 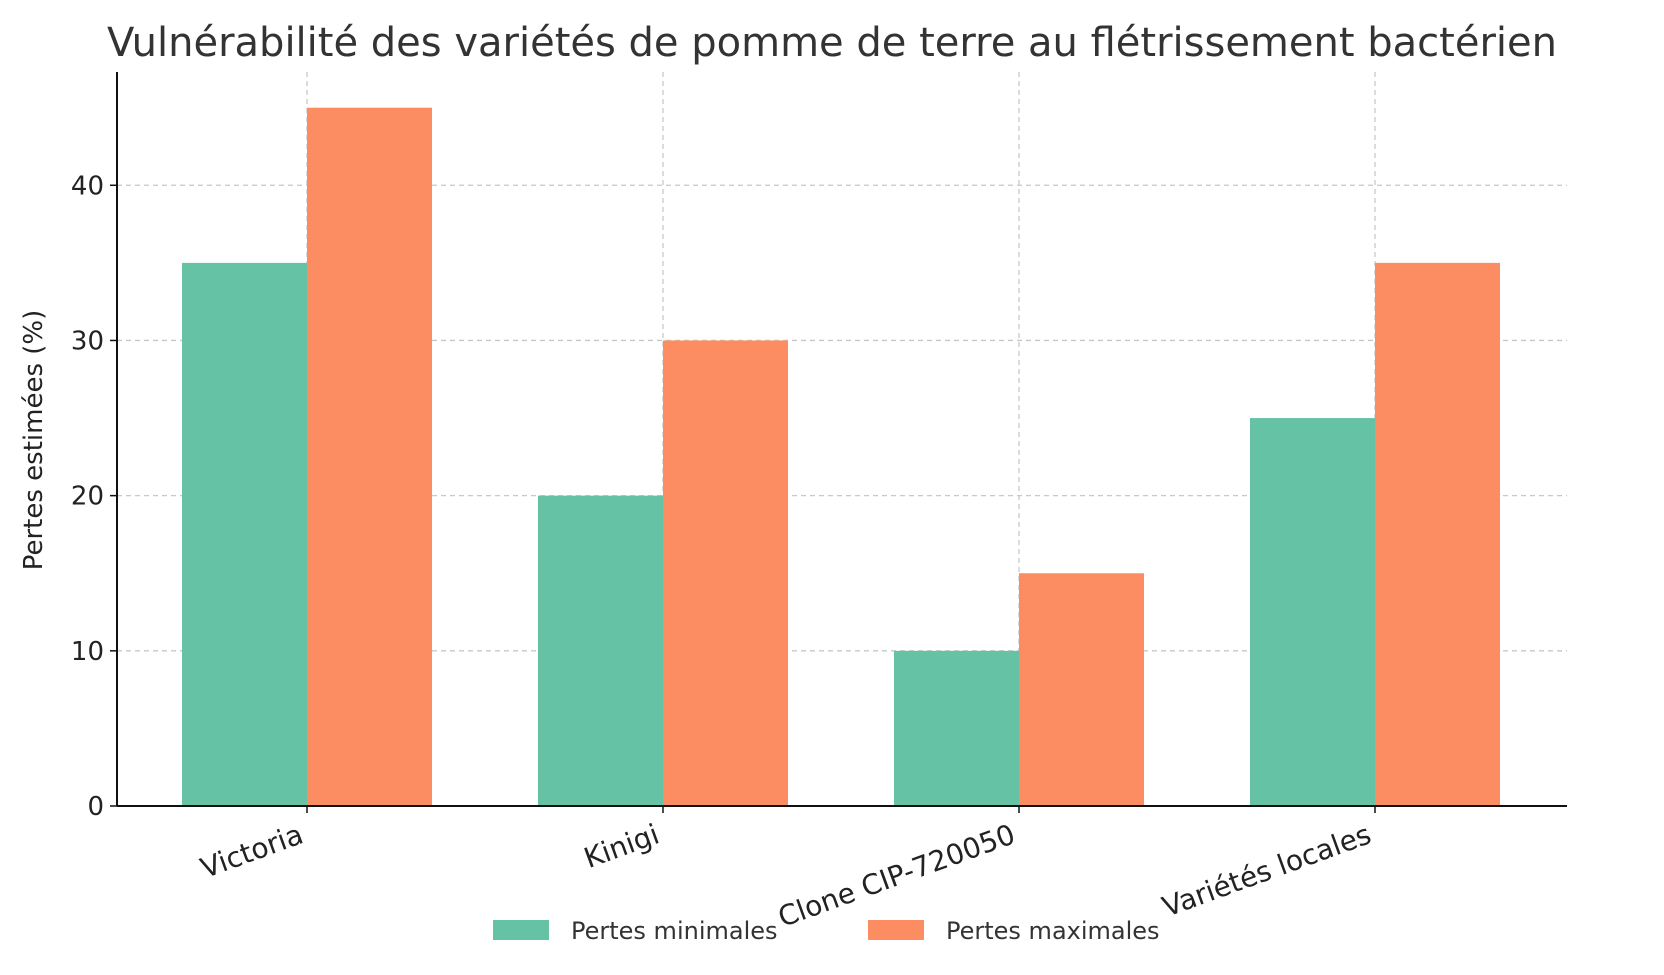 I want to click on y-ticks: 0 10 20 30 40, so click(x=94, y=496).